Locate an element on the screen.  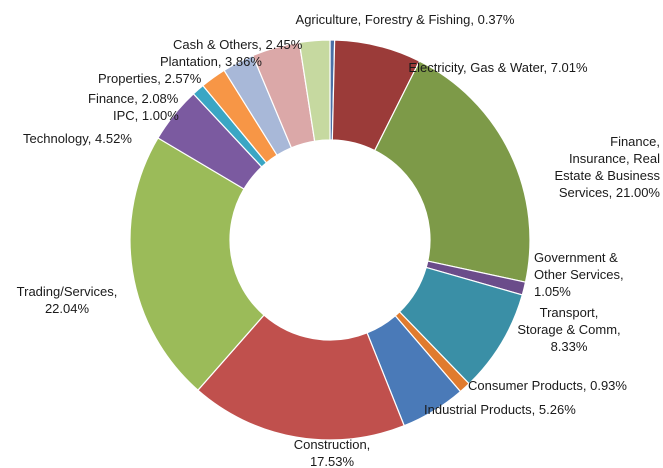
label-ipc: IPC, 1.00% is located at coordinates (146, 115).